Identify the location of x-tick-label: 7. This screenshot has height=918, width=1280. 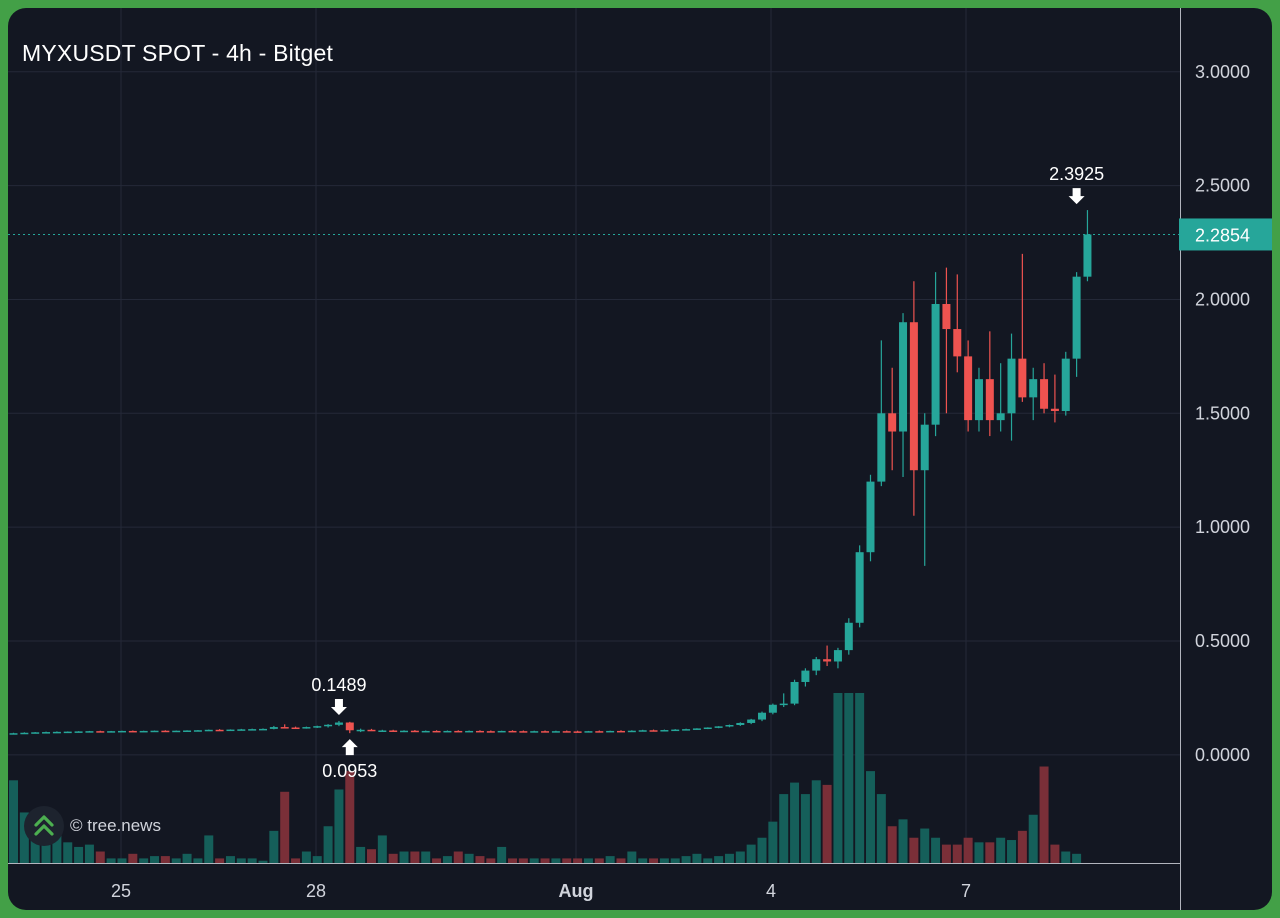
(966, 891).